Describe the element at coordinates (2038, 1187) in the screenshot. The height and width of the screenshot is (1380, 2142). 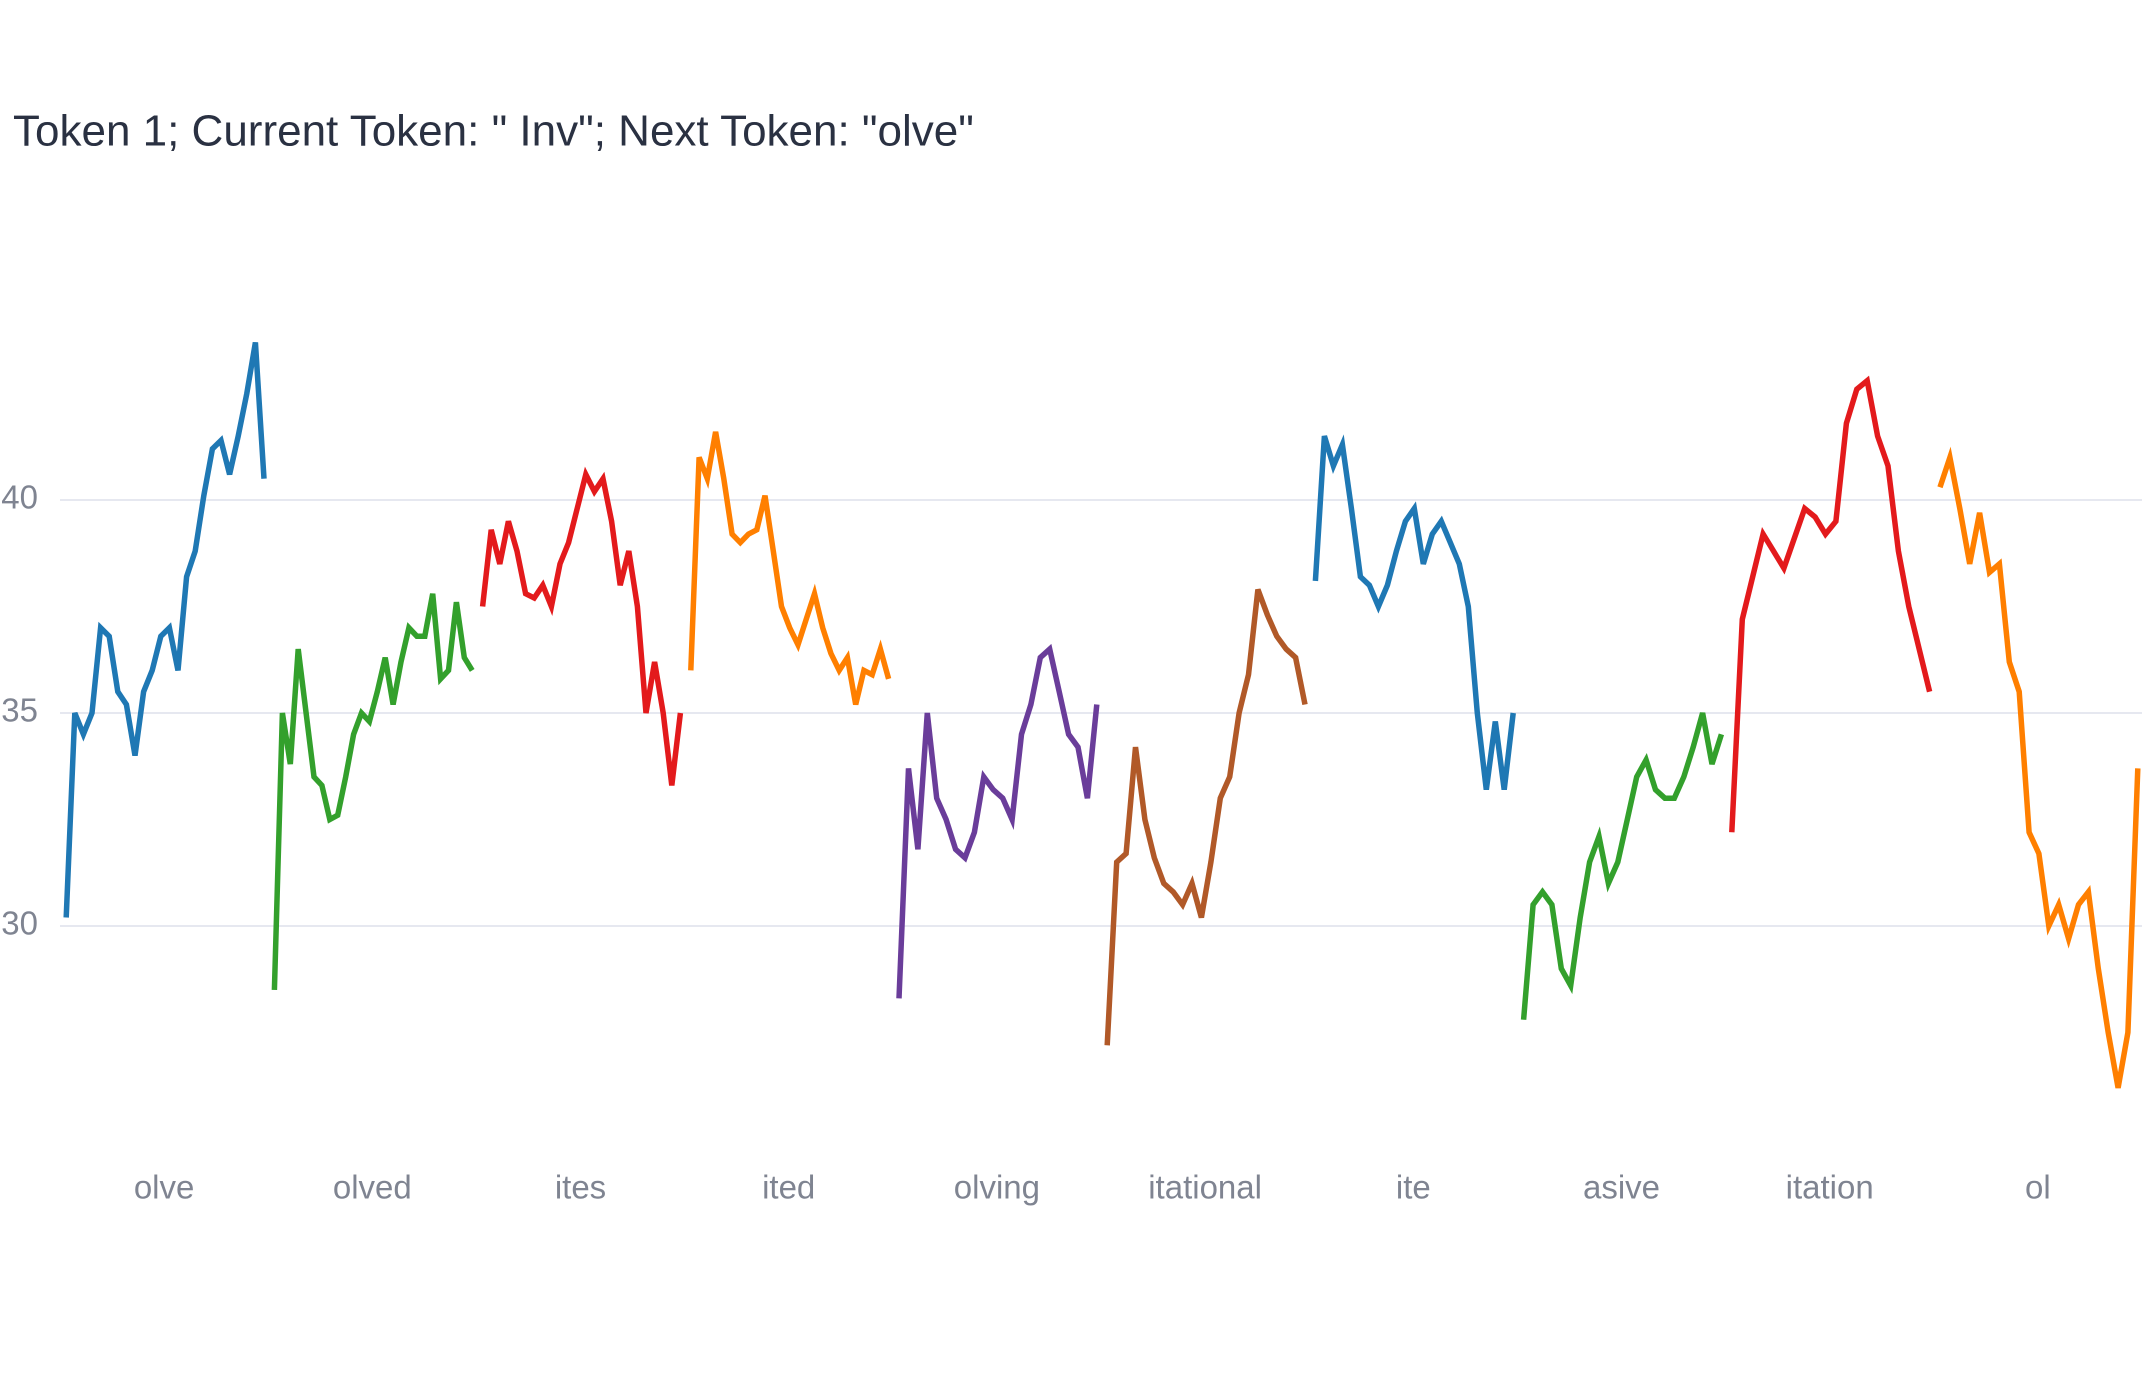
I see `x-tick-label: ol` at that location.